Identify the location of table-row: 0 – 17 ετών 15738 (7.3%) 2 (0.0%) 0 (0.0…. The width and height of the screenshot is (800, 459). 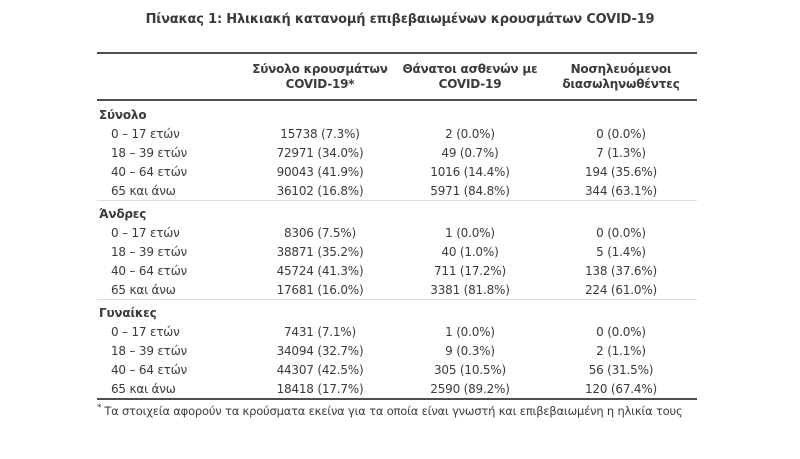
(397, 133).